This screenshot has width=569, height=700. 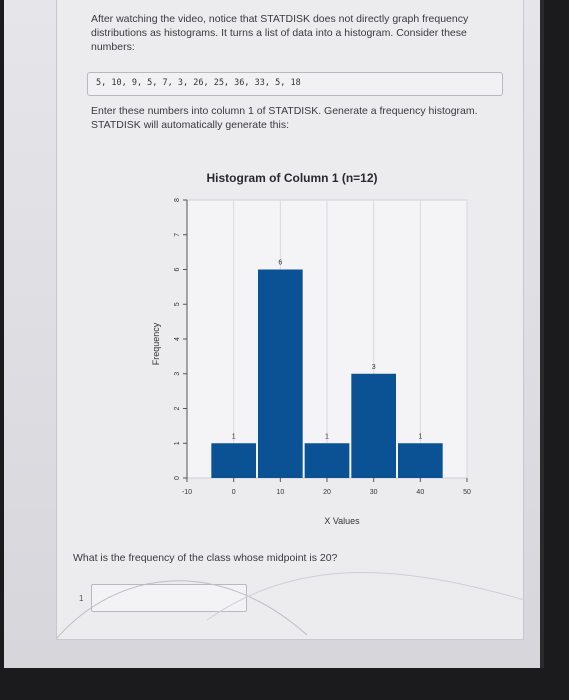 What do you see at coordinates (156, 343) in the screenshot?
I see `y-axis-label: Frequency` at bounding box center [156, 343].